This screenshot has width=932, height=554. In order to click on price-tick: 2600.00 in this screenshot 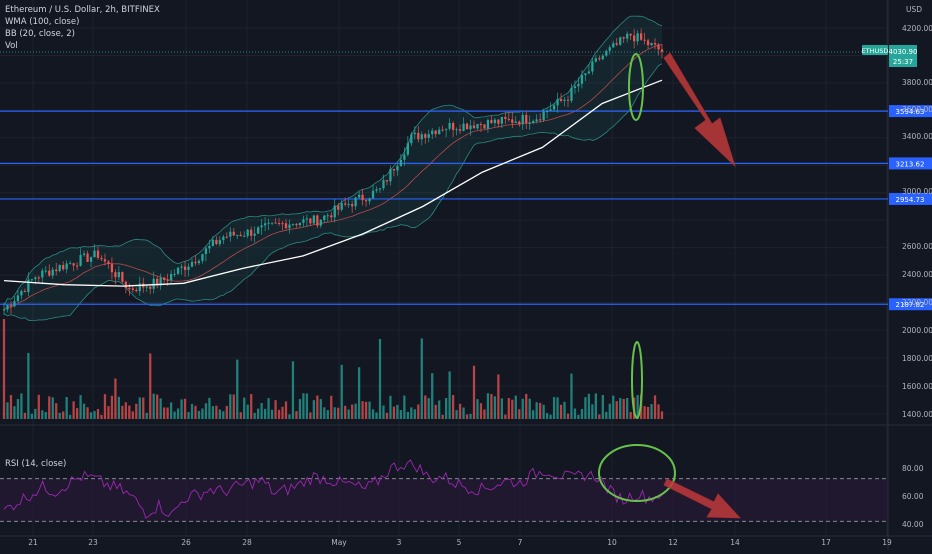, I will do `click(917, 246)`.